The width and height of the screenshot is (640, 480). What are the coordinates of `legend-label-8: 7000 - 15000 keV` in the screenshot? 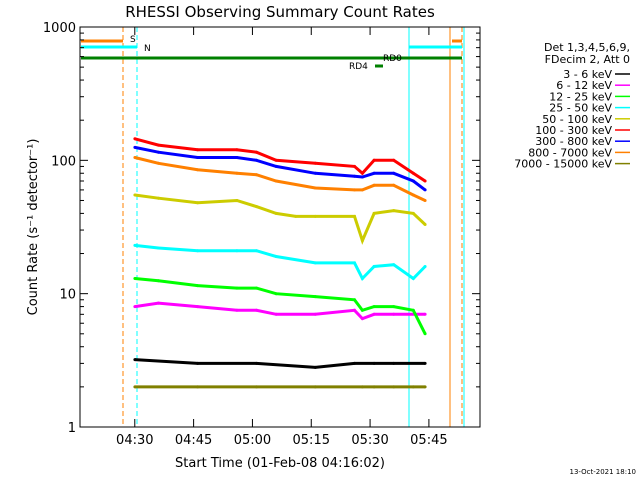 It's located at (563, 164).